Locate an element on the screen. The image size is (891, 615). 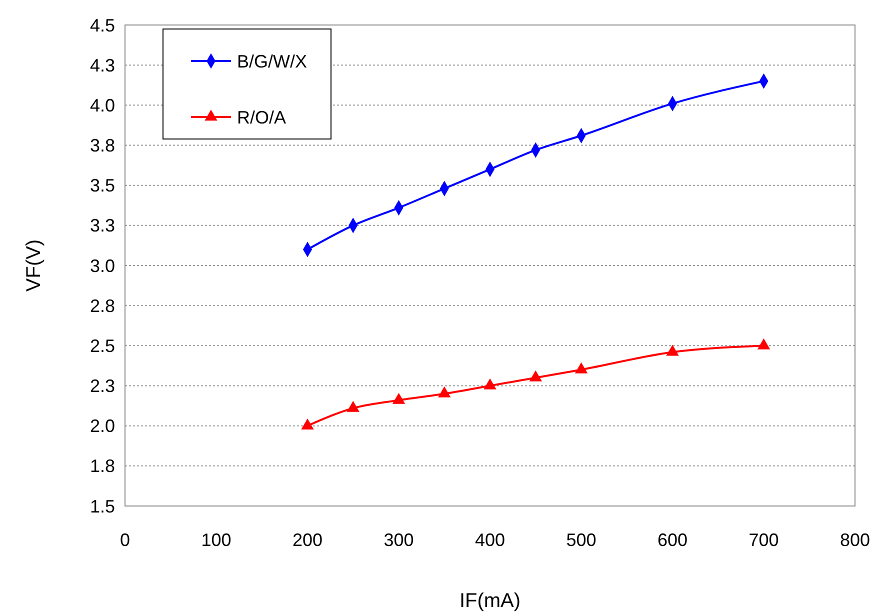
x-tick-label: 600 is located at coordinates (672, 540).